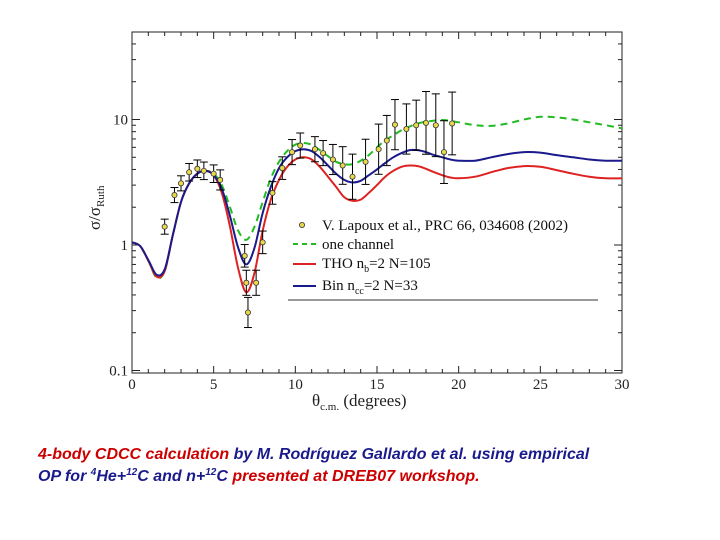 Image resolution: width=720 pixels, height=540 pixels. What do you see at coordinates (211, 472) in the screenshot?
I see `caption-sup-12b: 12` at bounding box center [211, 472].